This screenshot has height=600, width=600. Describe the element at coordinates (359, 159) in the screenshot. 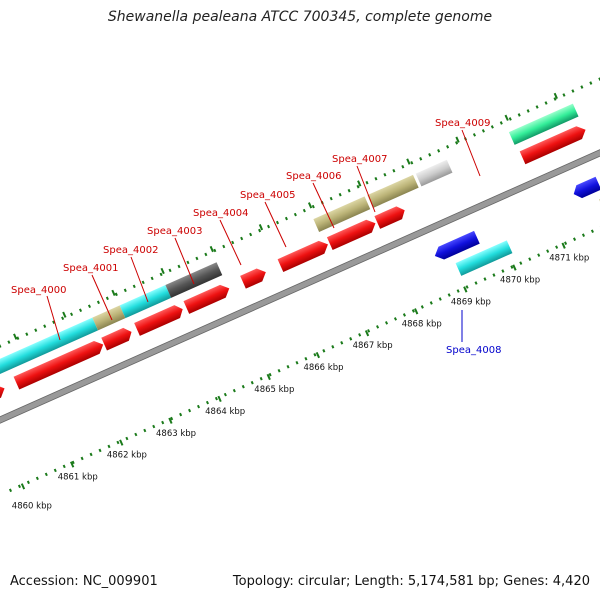

I see `gene-label: Spea_4007` at that location.